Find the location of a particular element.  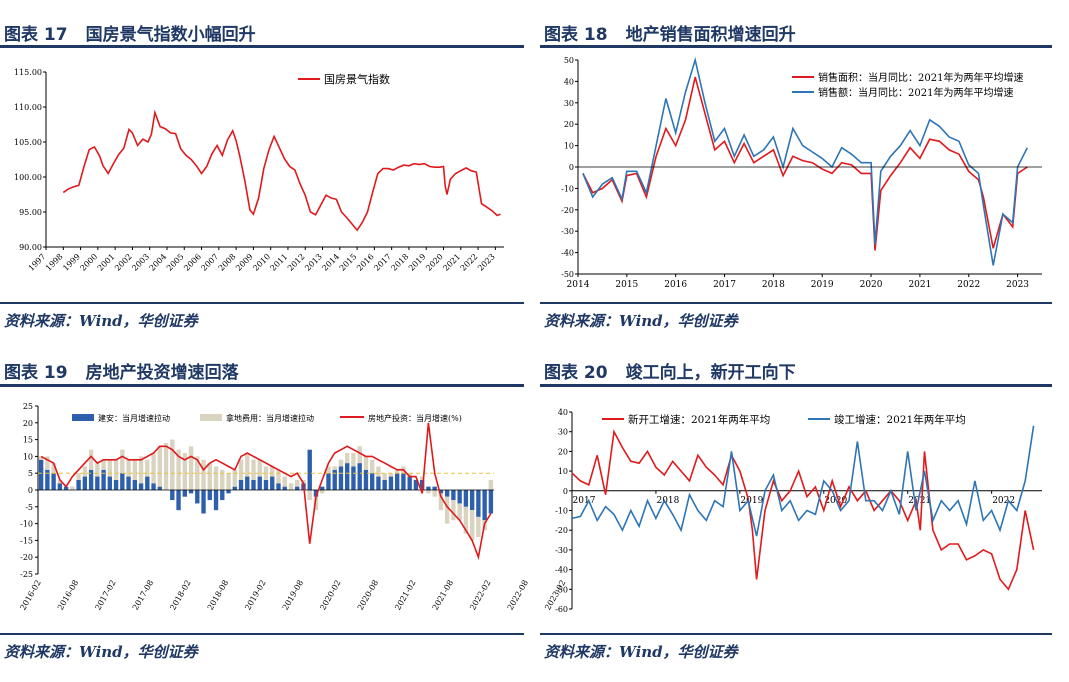

x-tick-label: 2005 is located at coordinates (175, 262).